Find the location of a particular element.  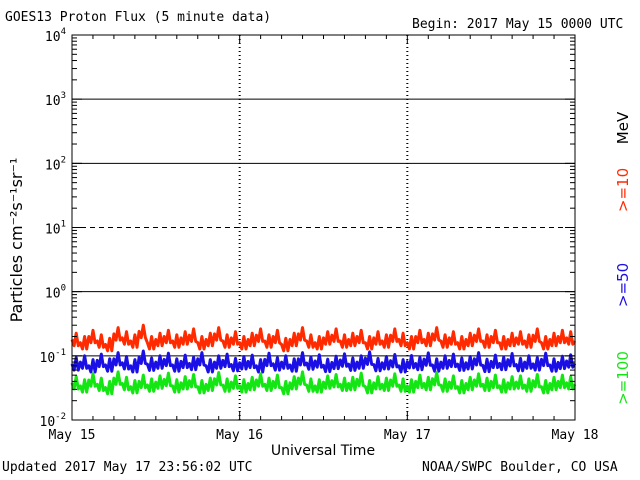

y-tick-label-3: 10¹ is located at coordinates (55, 229).